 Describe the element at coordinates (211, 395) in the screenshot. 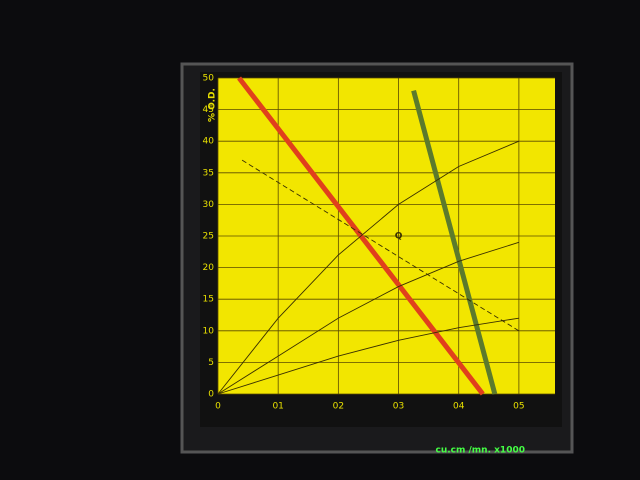

I see `y-tick-label: 0` at that location.